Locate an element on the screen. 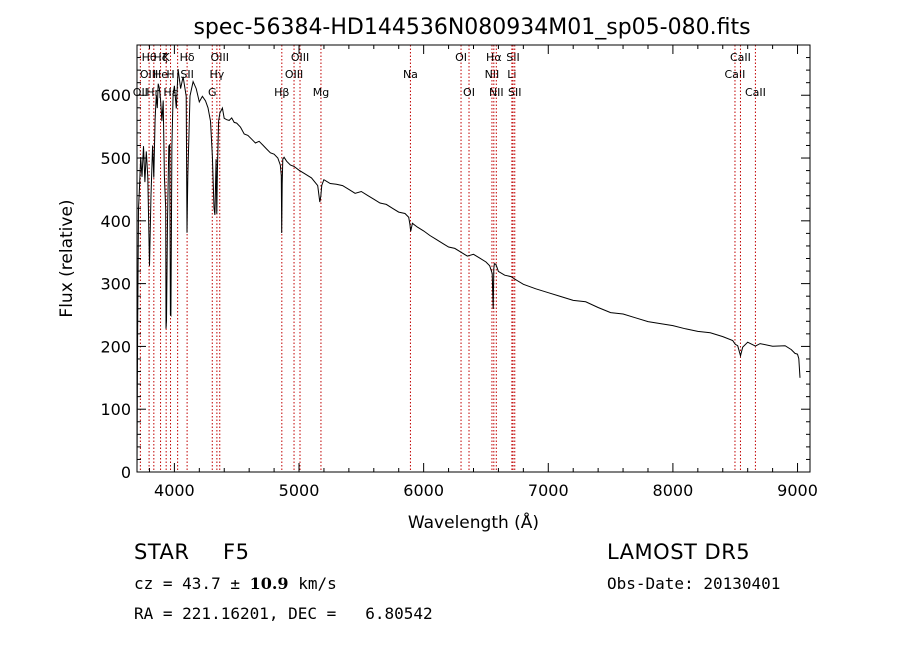  y-tick-label: 100 is located at coordinates (115, 409).